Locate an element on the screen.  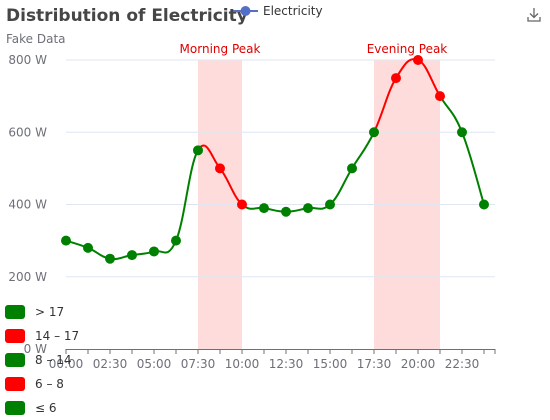
x-tick-1: 02:30 is located at coordinates (110, 364).